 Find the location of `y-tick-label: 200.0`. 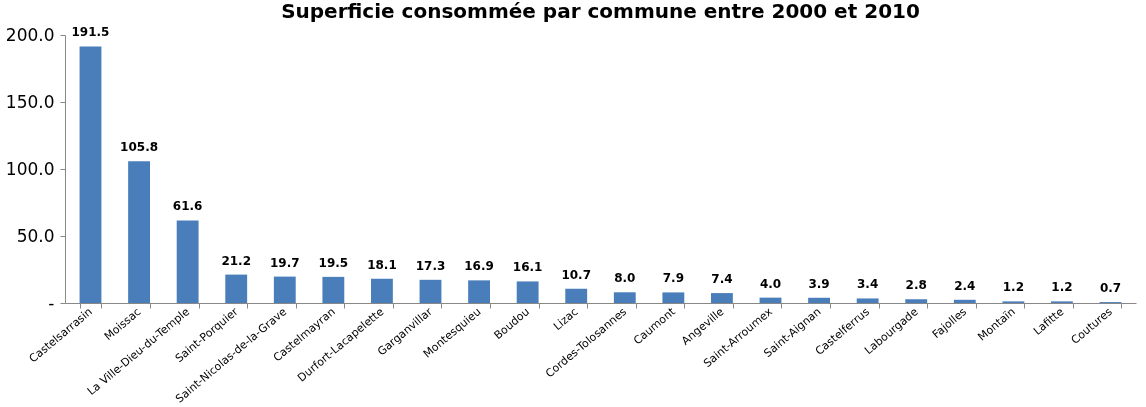

y-tick-label: 200.0 is located at coordinates (30, 34).